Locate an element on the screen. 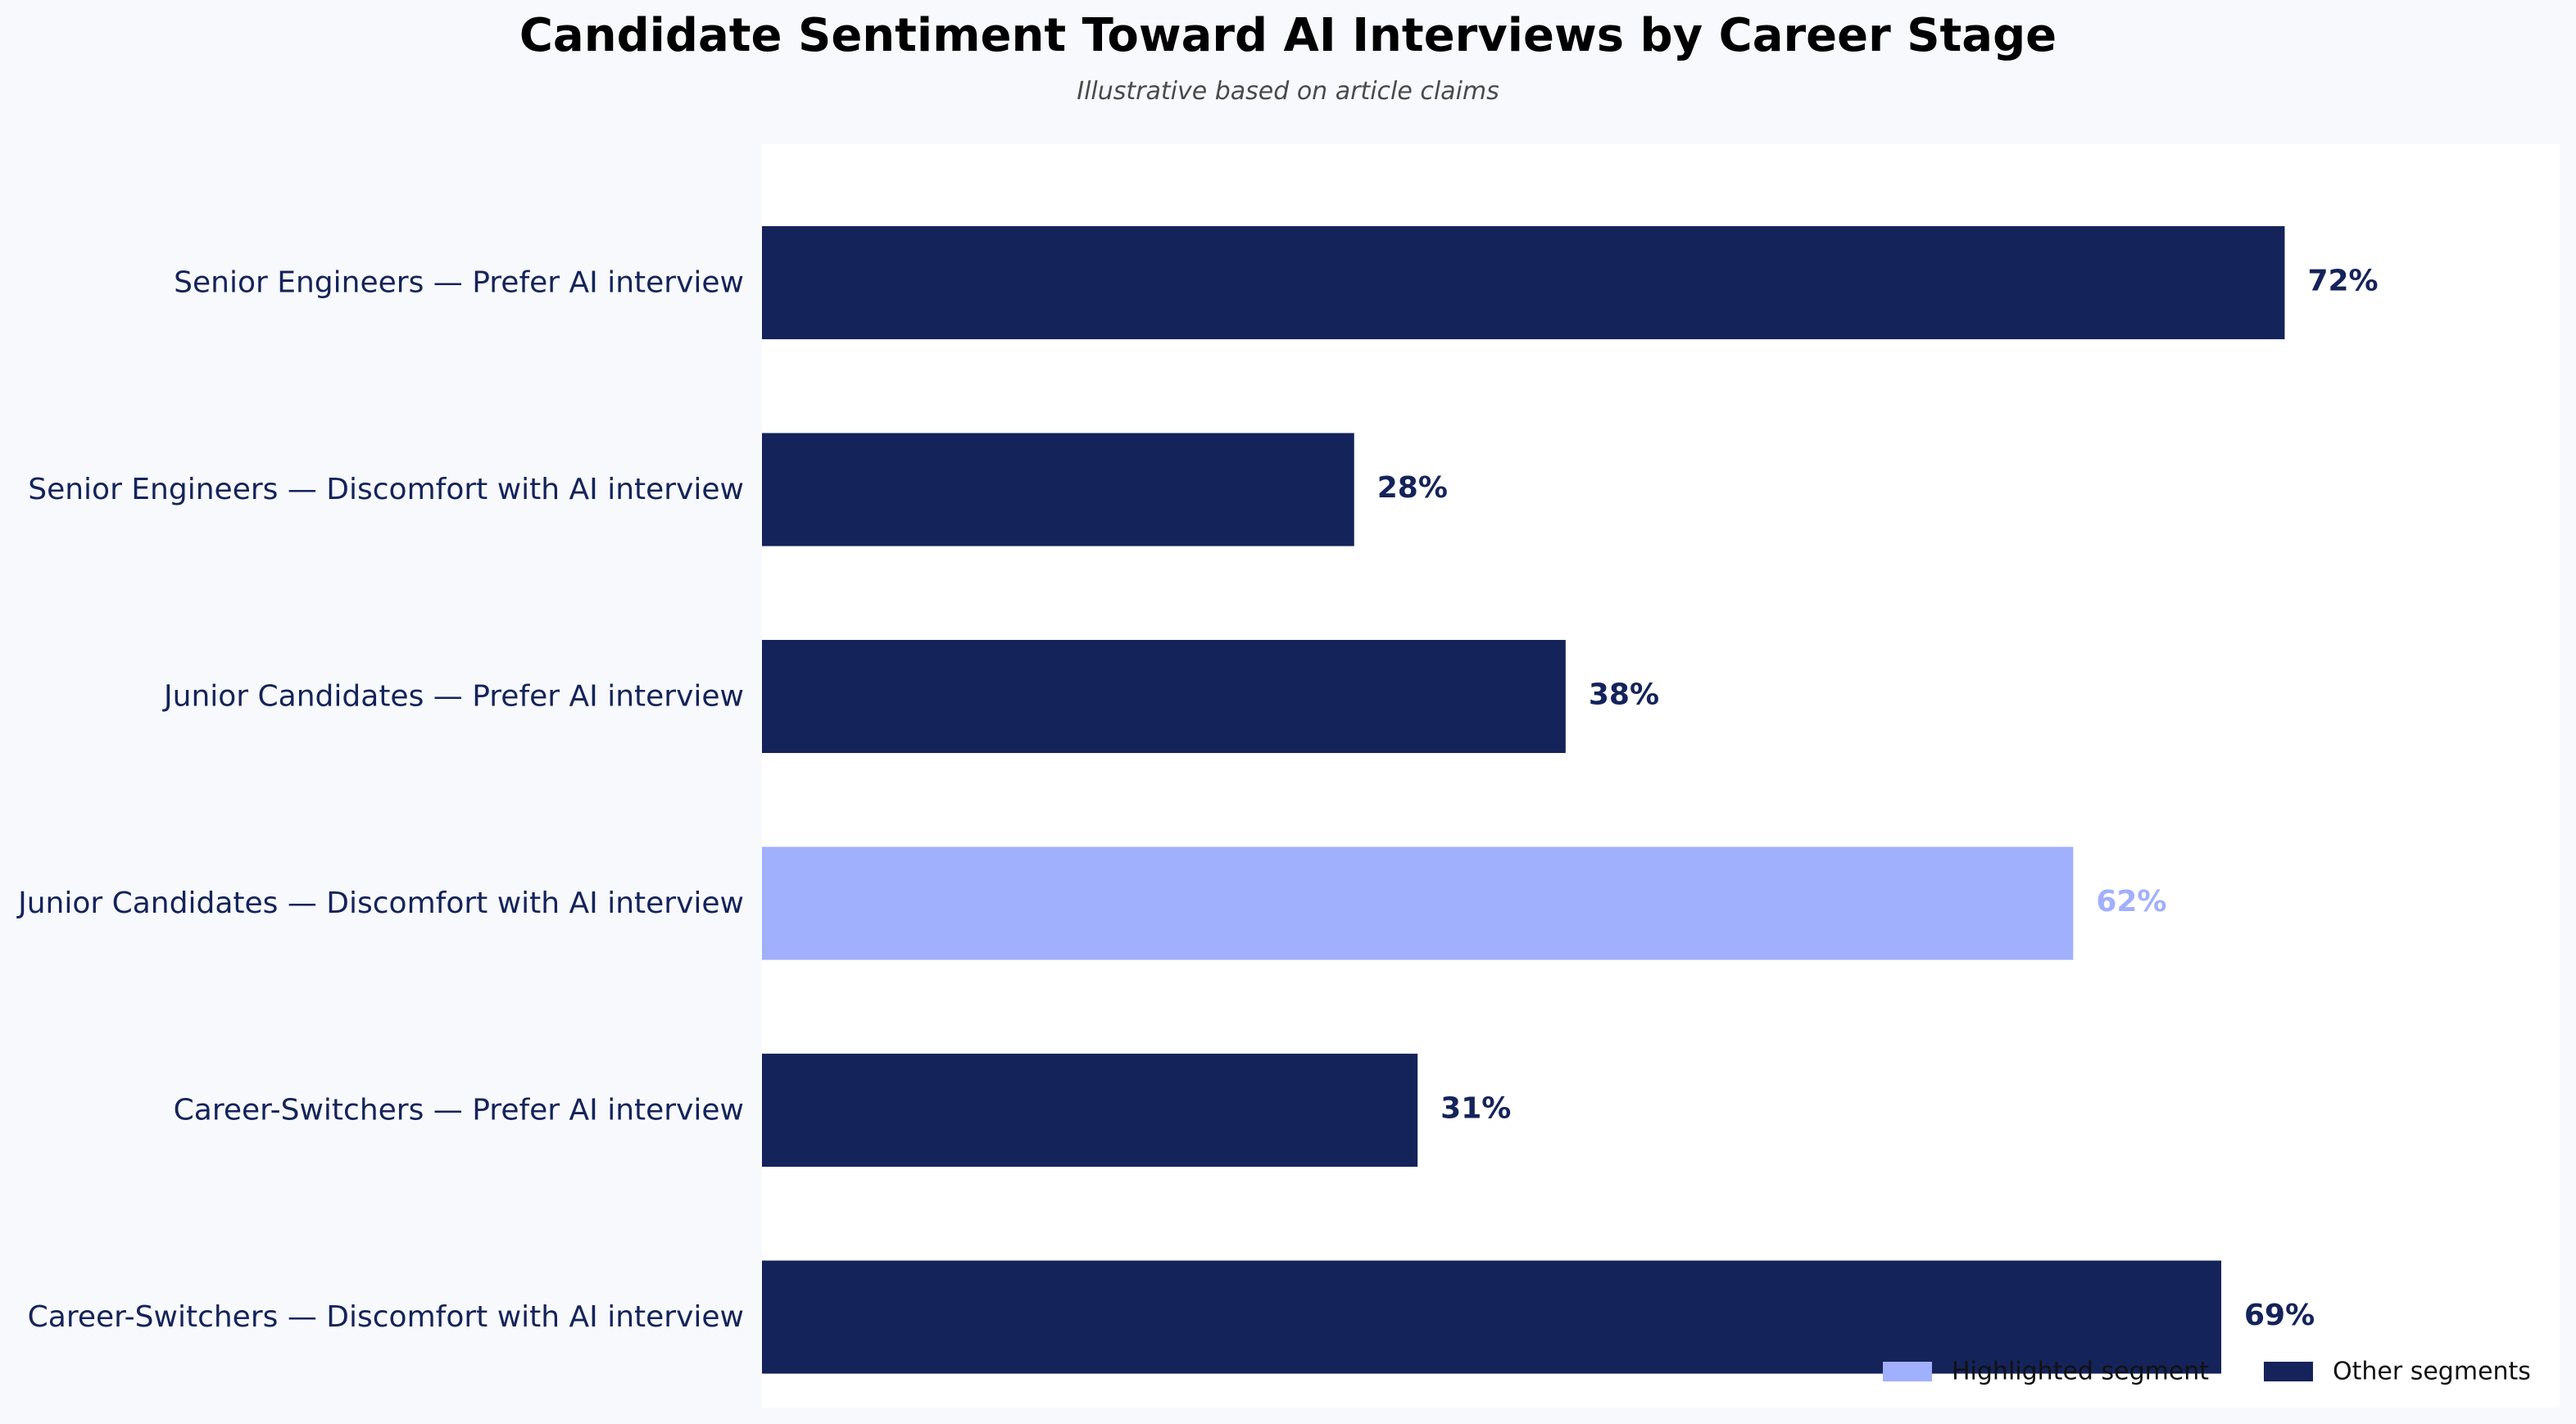  category-label-5: Career-Switchers — Prefer AI interview is located at coordinates (459, 1110).